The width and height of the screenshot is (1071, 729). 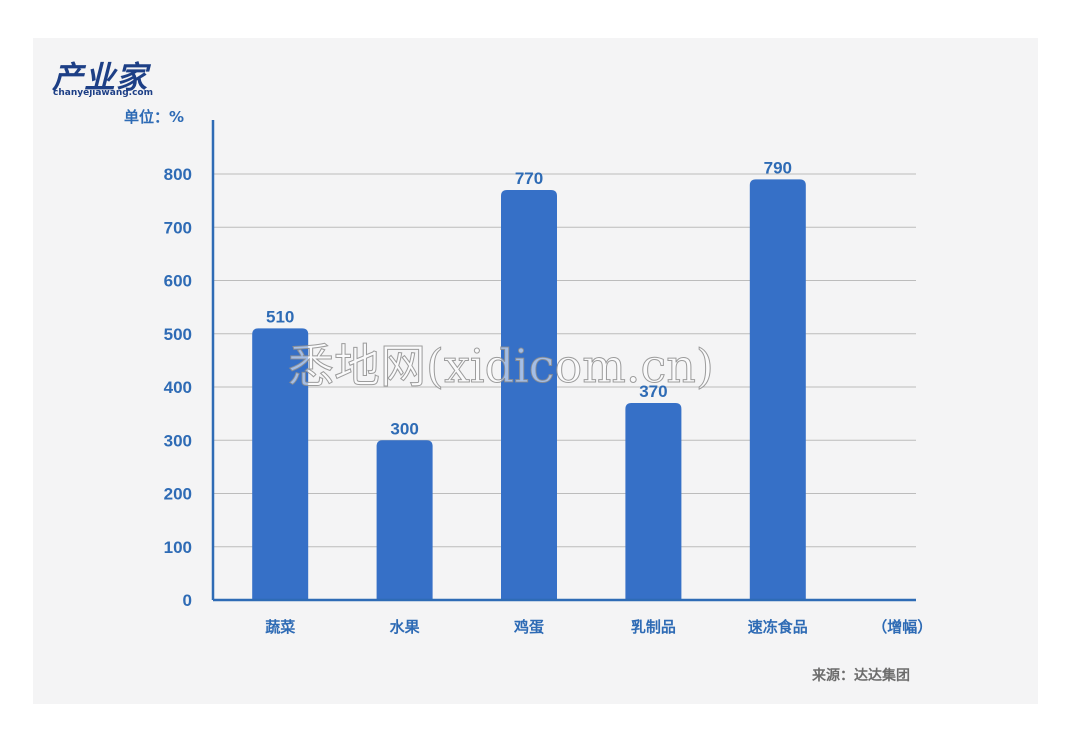 What do you see at coordinates (178, 334) in the screenshot?
I see `y-tick-label: 500` at bounding box center [178, 334].